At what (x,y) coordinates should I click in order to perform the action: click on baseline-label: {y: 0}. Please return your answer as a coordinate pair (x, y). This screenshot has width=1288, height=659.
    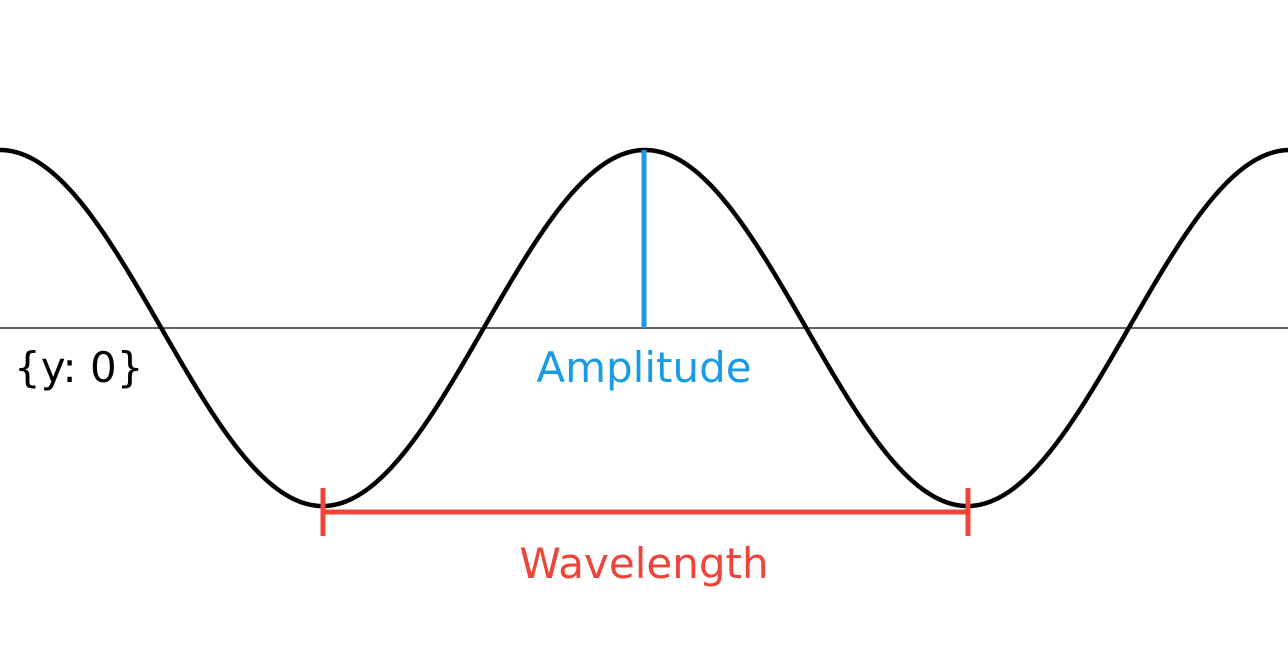
    Looking at the image, I should click on (78, 367).